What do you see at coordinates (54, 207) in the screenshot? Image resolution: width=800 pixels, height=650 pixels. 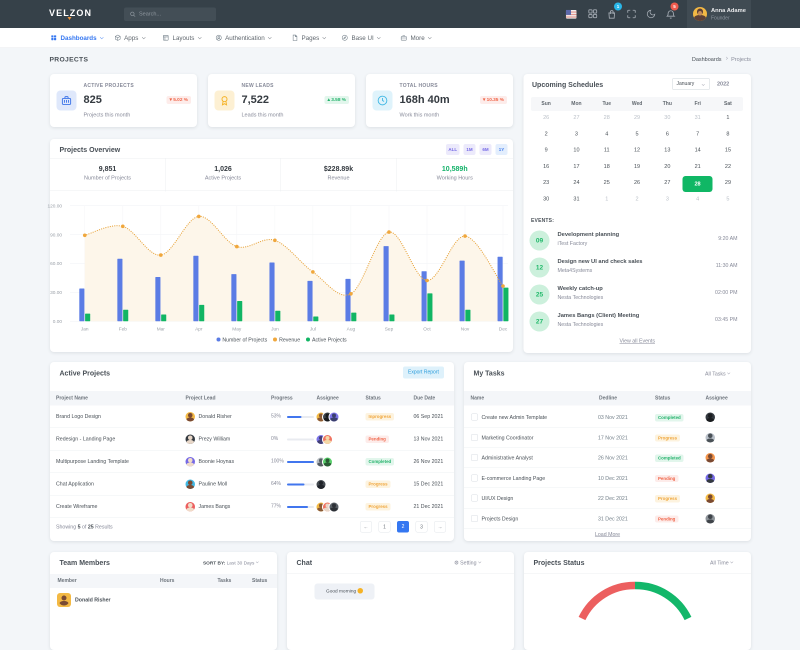 I see `svg-text: 120.00` at bounding box center [54, 207].